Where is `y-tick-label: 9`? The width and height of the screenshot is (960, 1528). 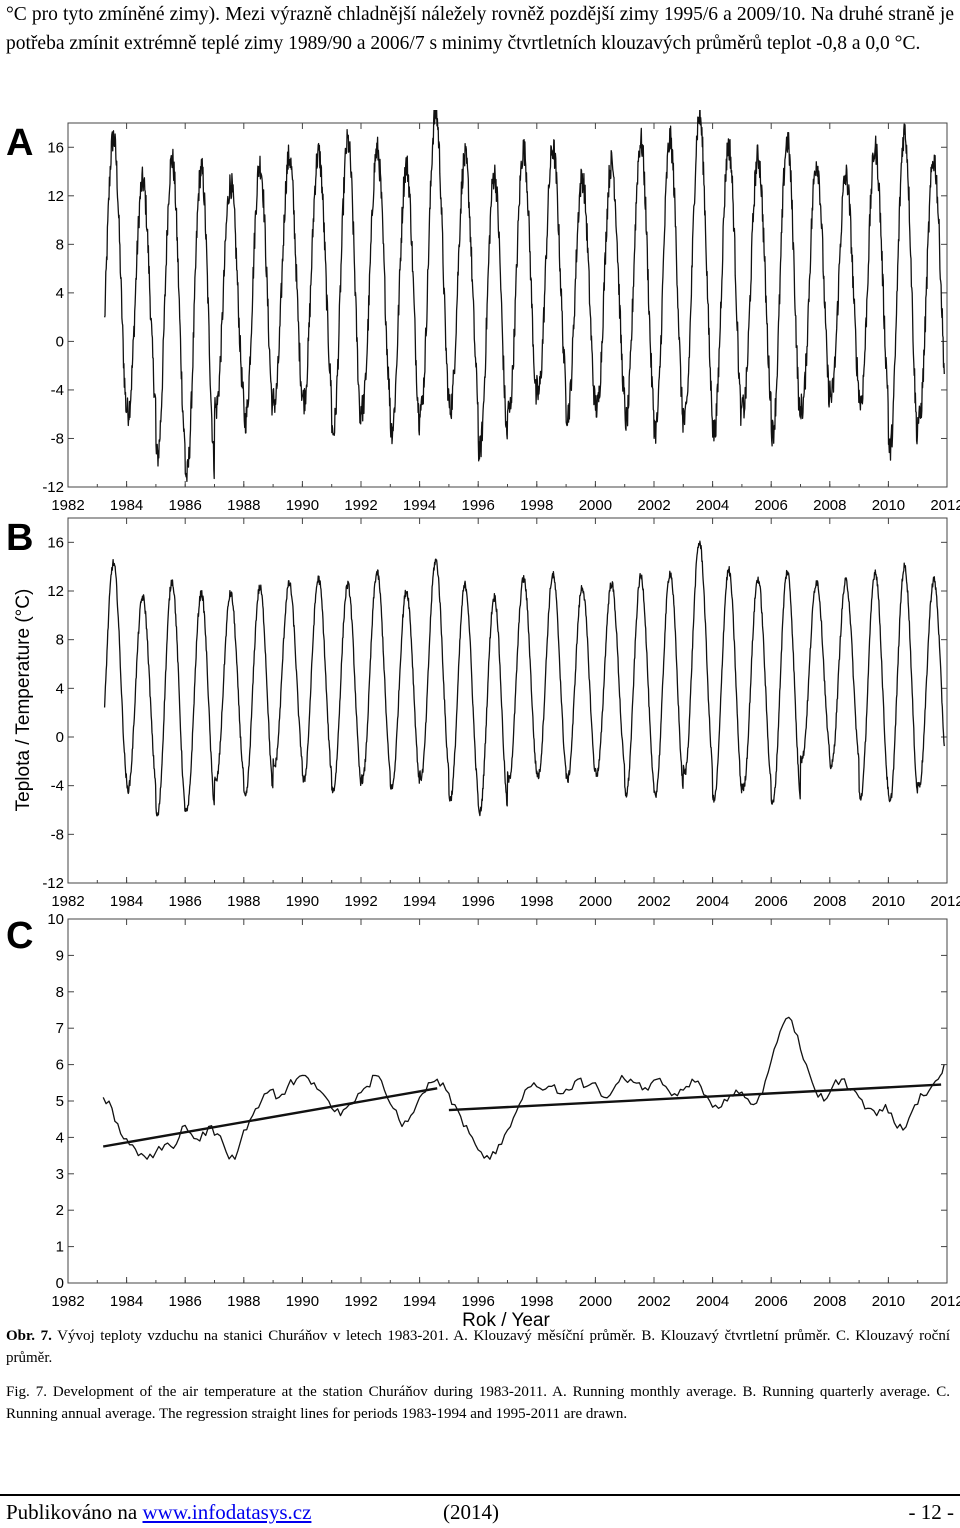 y-tick-label: 9 is located at coordinates (60, 955).